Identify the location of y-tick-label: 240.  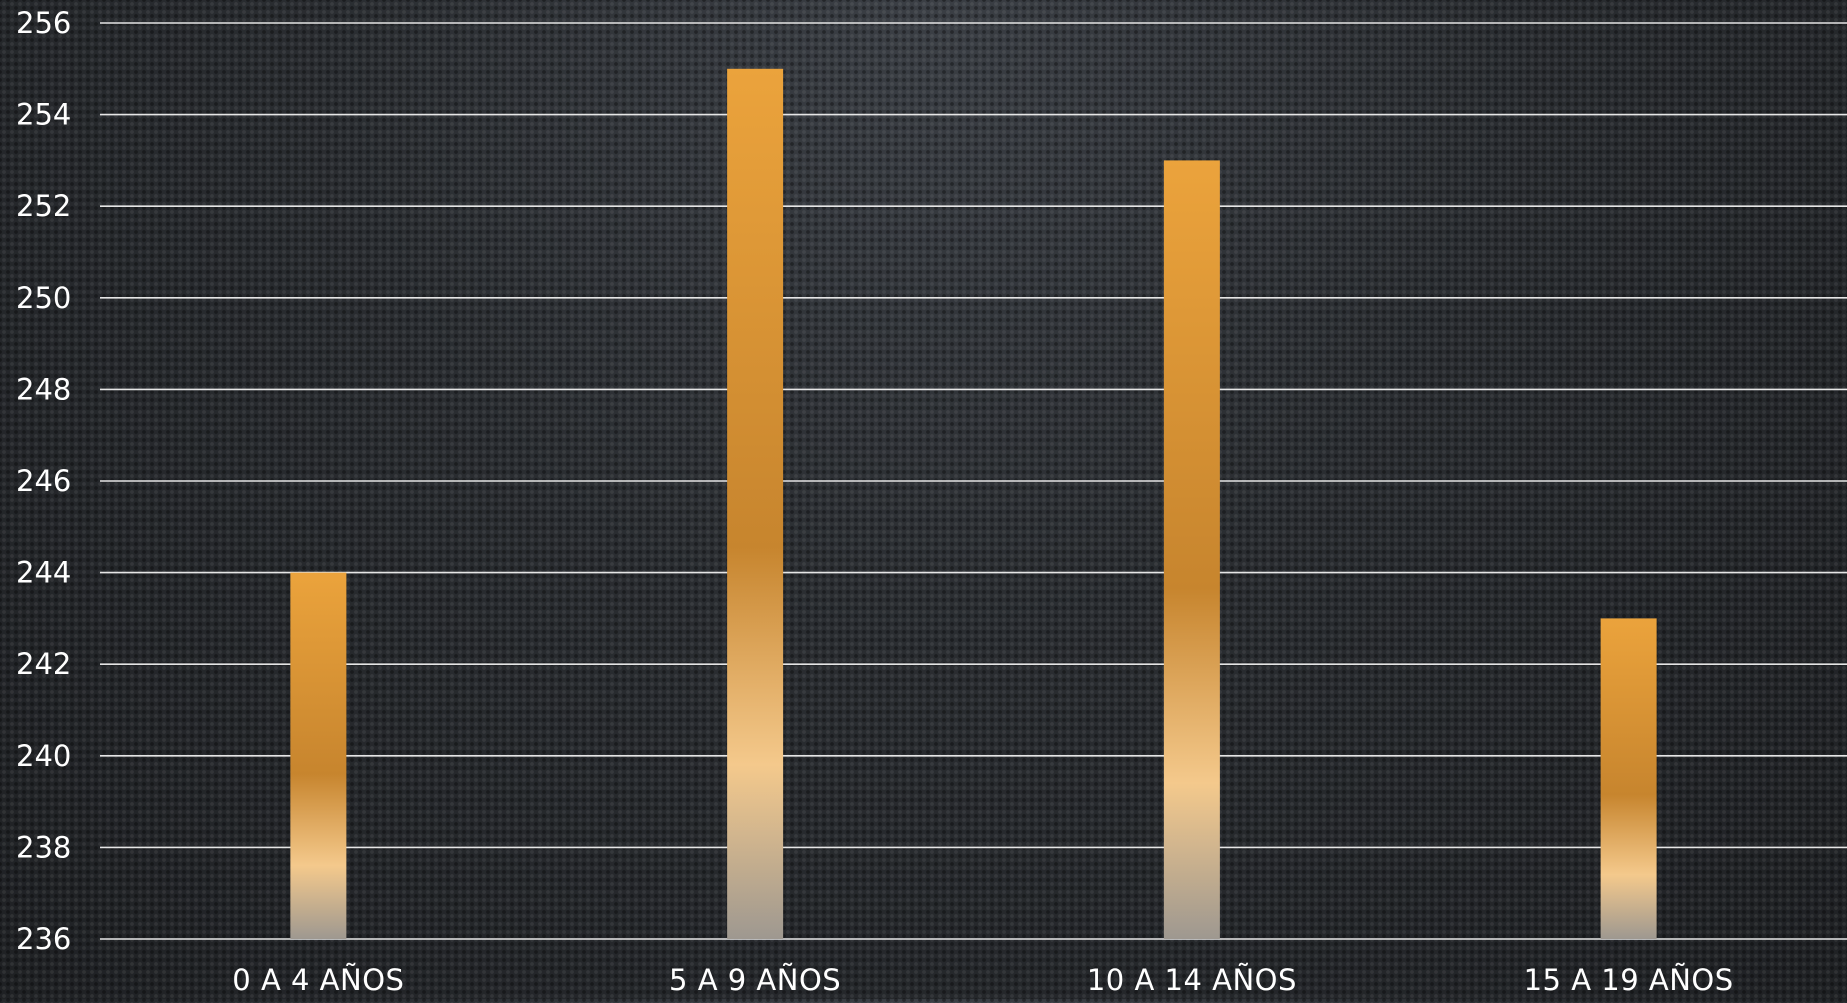
(43, 756).